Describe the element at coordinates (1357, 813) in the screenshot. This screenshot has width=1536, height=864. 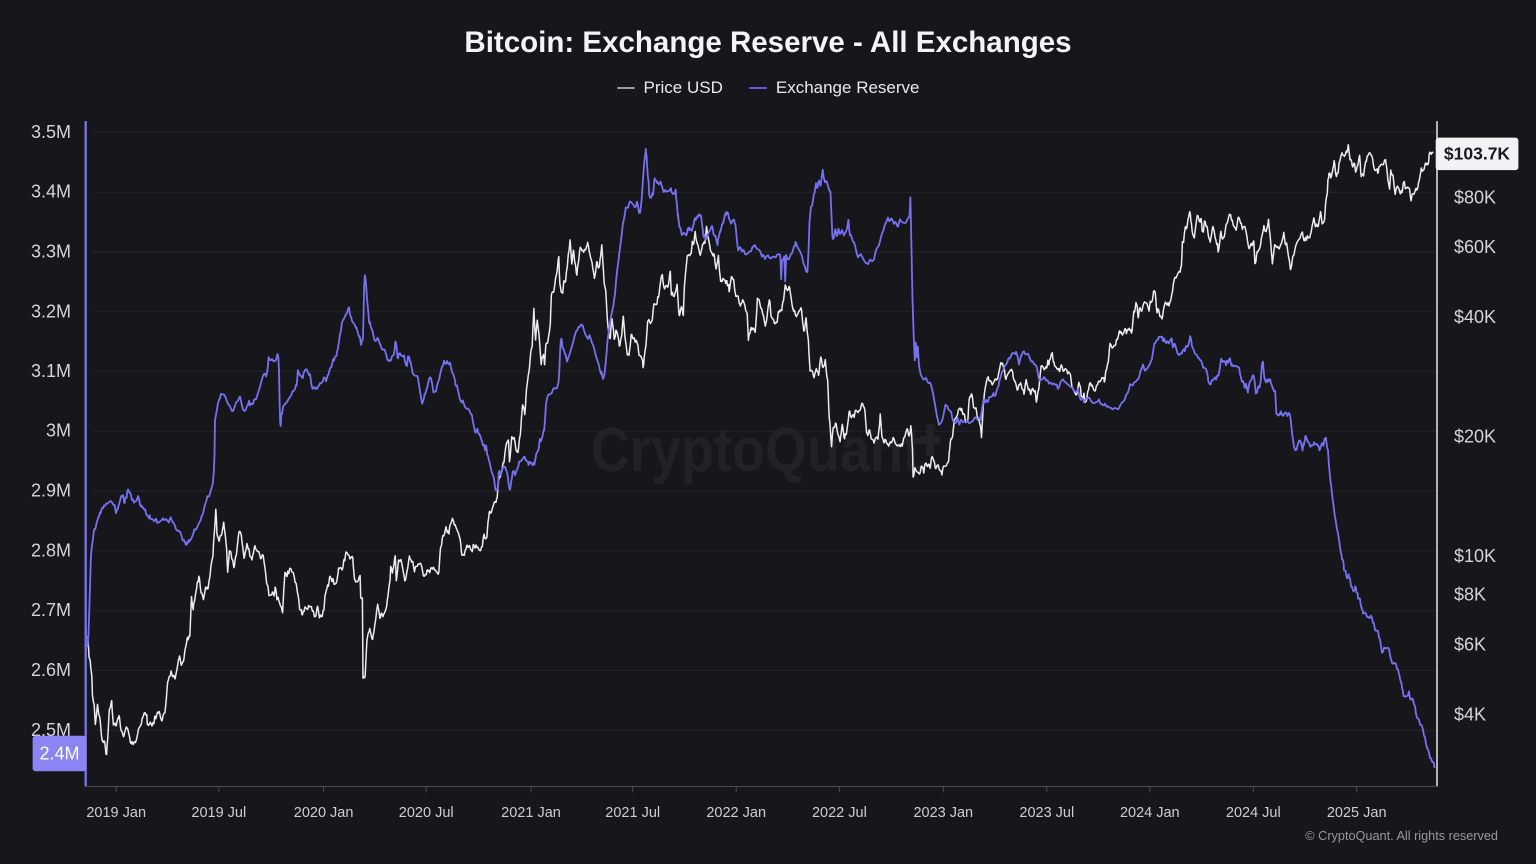
I see `svg-text: 2025 Jan` at that location.